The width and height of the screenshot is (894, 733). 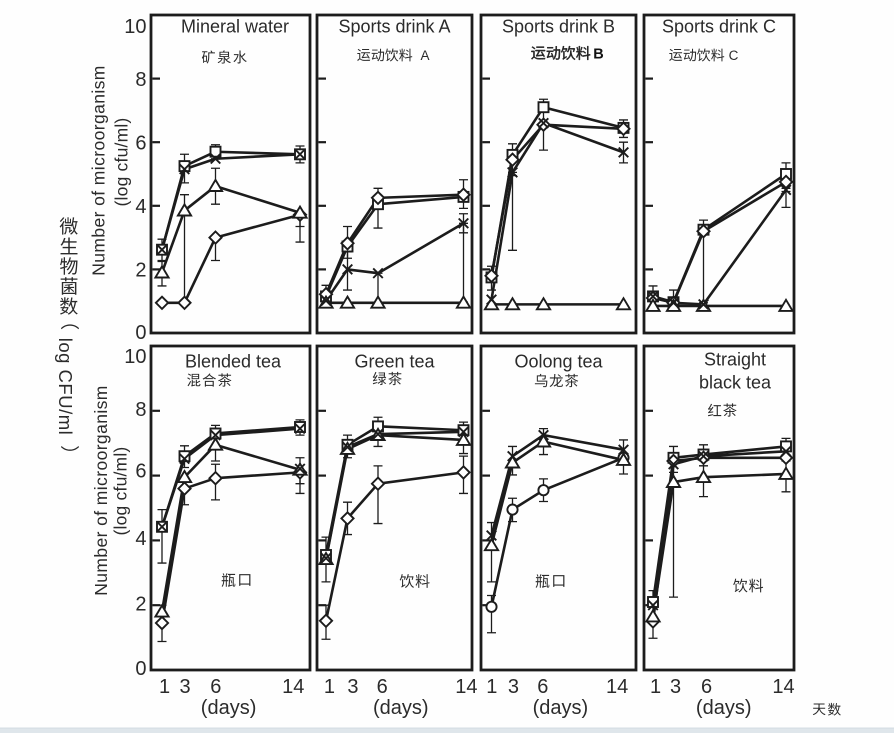 What do you see at coordinates (394, 27) in the screenshot?
I see `svg-text: Sports drink A` at bounding box center [394, 27].